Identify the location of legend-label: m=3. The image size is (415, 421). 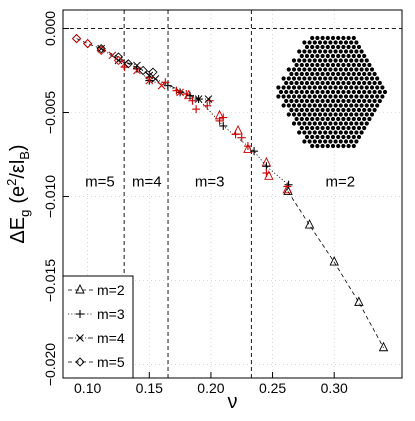
(111, 314).